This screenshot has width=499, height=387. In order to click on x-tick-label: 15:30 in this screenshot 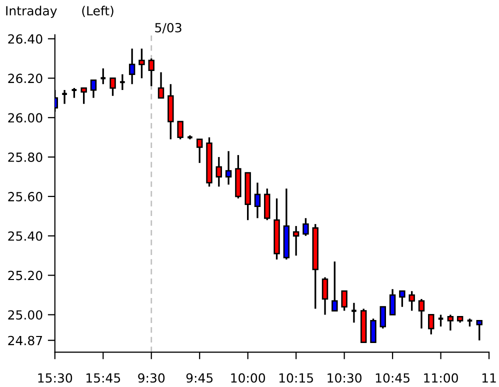, I will do `click(55, 378)`.